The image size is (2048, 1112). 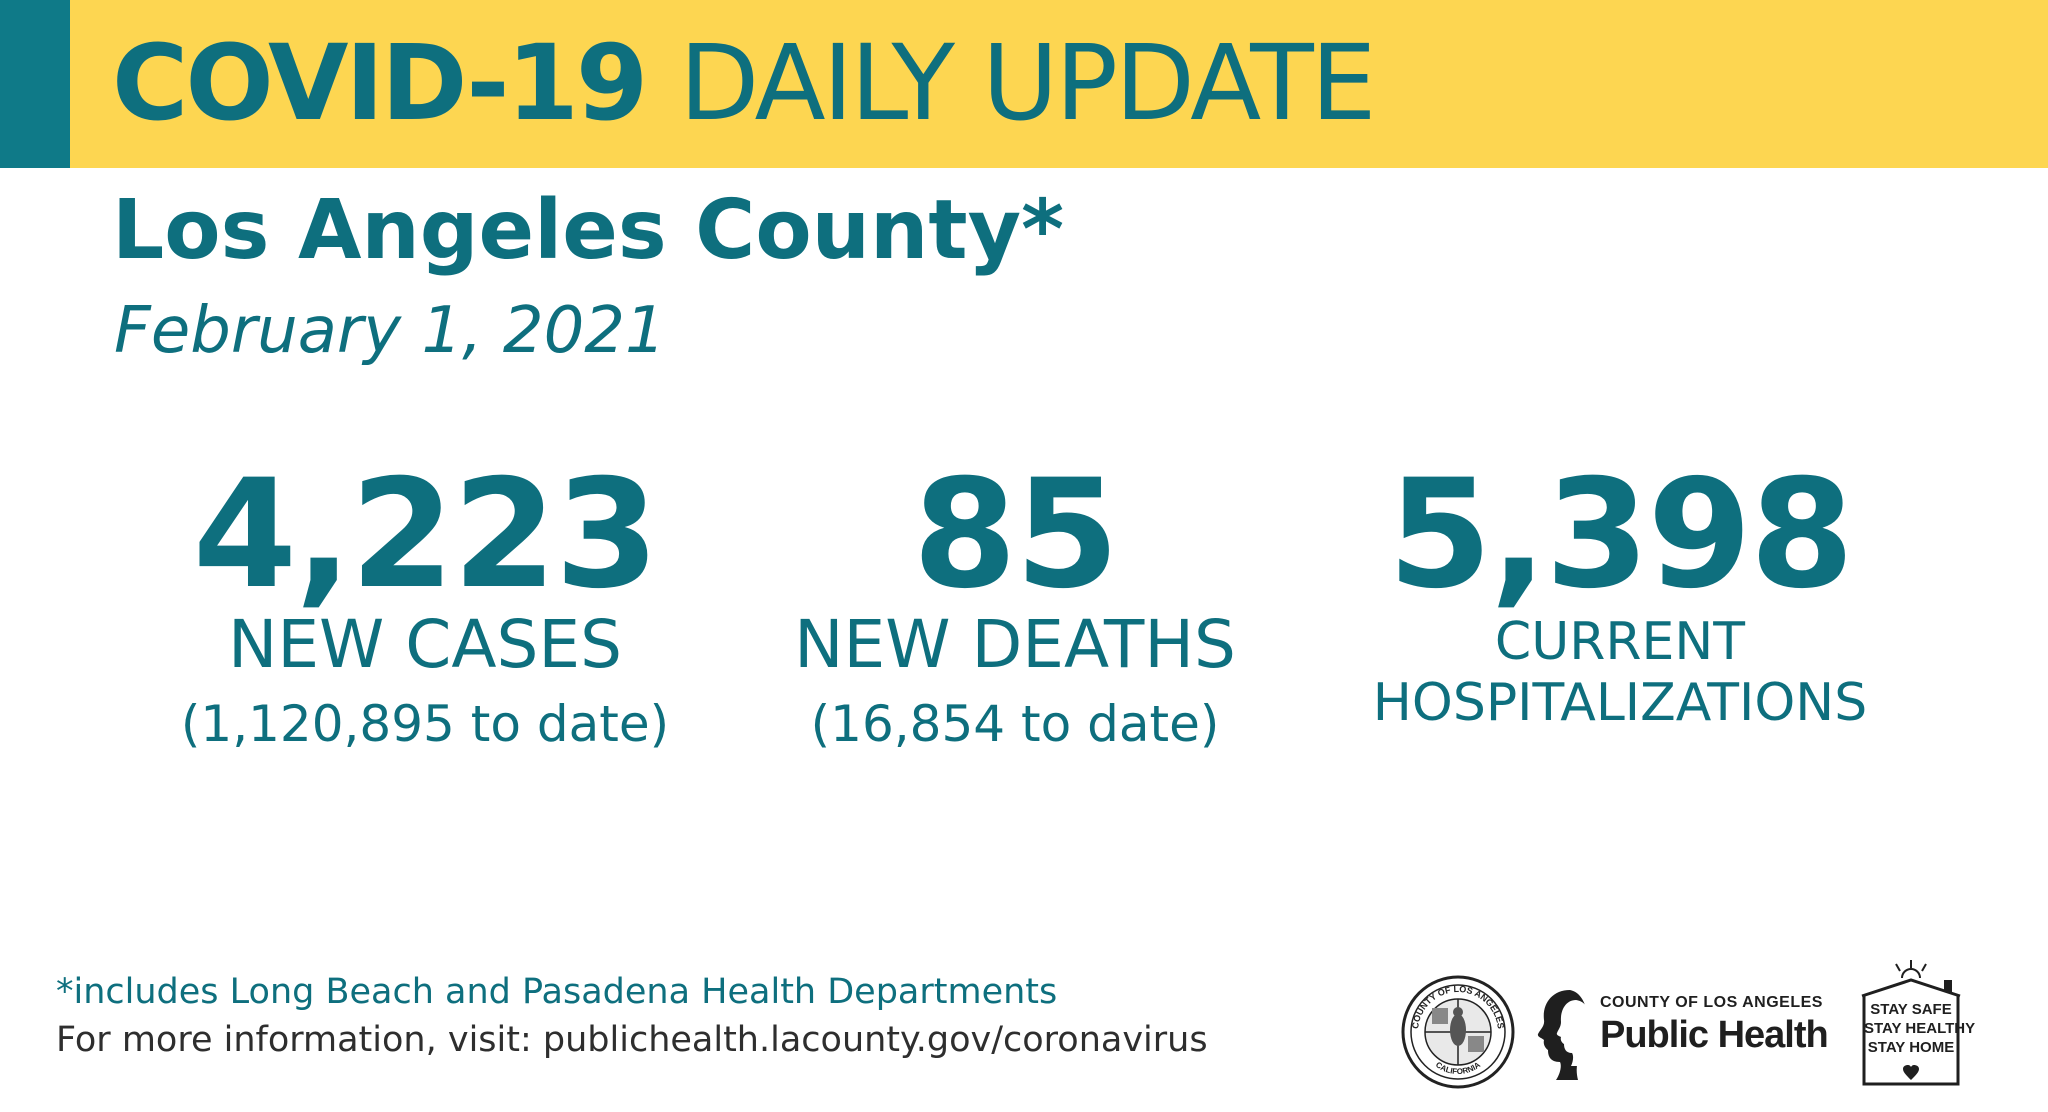 I want to click on hospitalizations-value: 5,398, so click(x=1620, y=535).